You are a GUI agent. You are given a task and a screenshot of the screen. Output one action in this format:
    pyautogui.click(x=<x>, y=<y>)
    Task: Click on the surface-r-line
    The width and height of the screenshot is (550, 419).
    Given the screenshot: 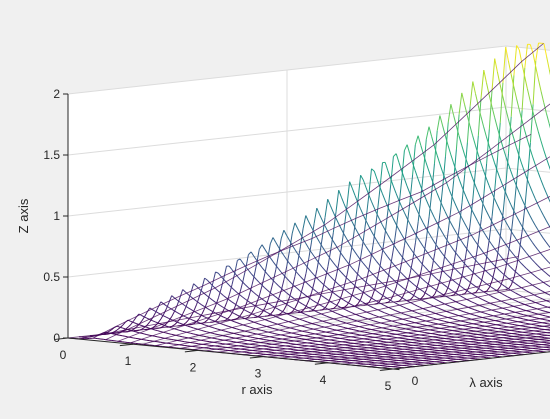 What is the action you would take?
    pyautogui.click(x=365, y=307)
    